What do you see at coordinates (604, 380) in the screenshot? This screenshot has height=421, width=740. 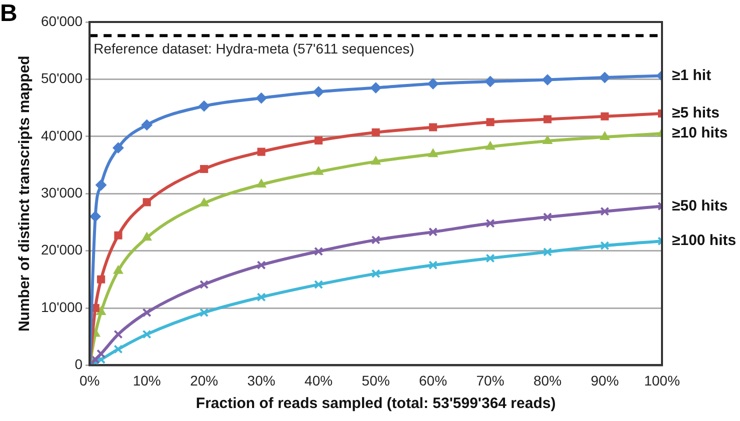 I see `x-tick-label: 90%` at bounding box center [604, 380].